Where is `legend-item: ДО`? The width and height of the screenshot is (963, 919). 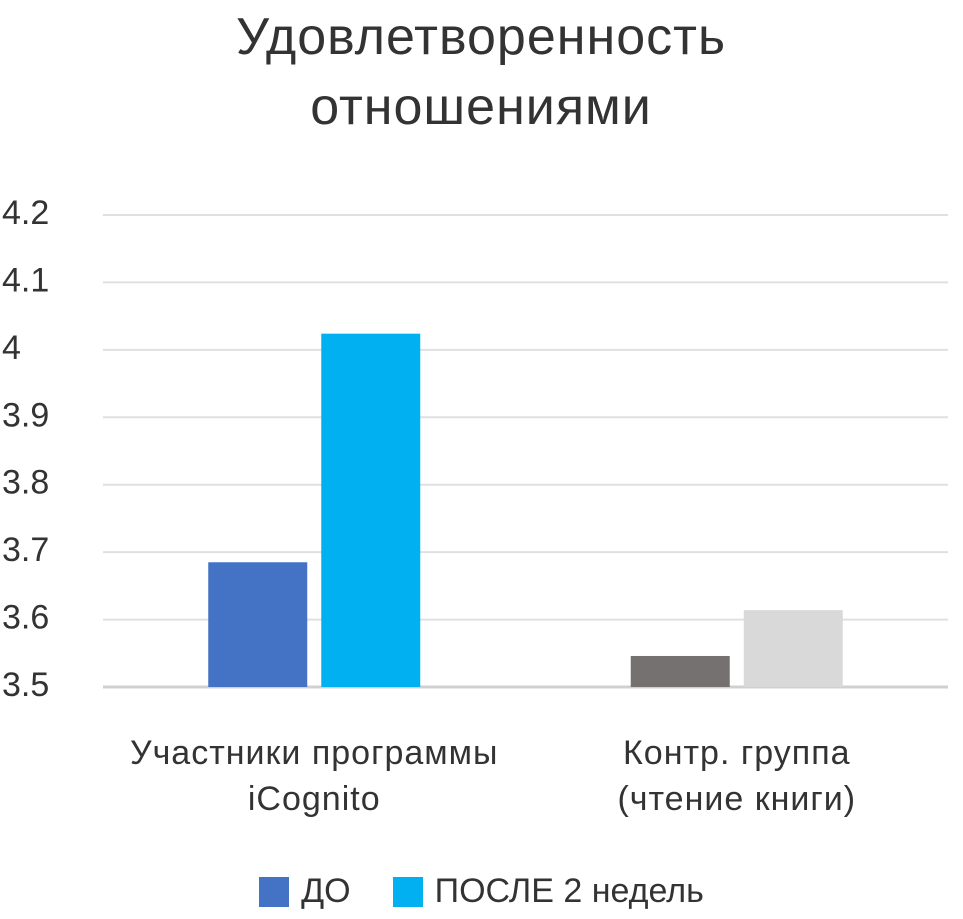 legend-item: ДО is located at coordinates (305, 891).